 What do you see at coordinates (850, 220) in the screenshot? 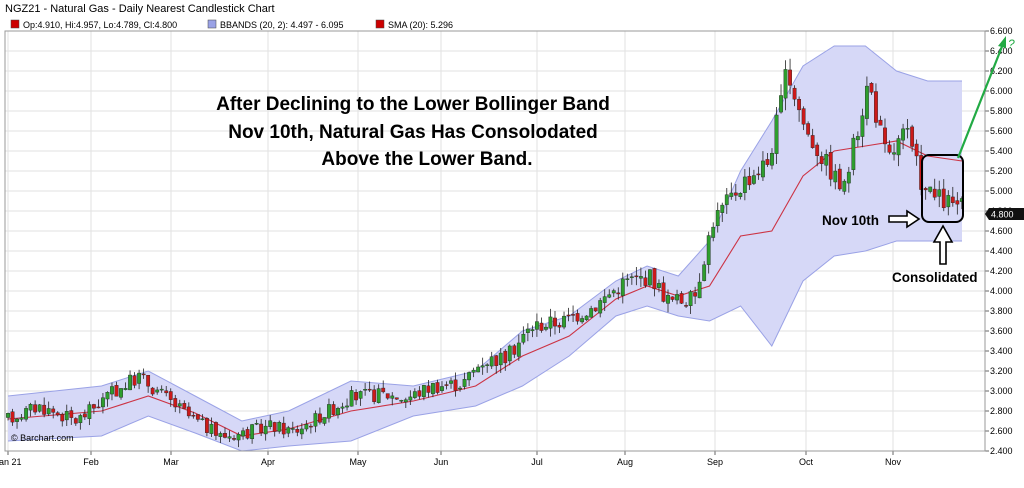
I see `nov10-label: Nov 10th` at bounding box center [850, 220].